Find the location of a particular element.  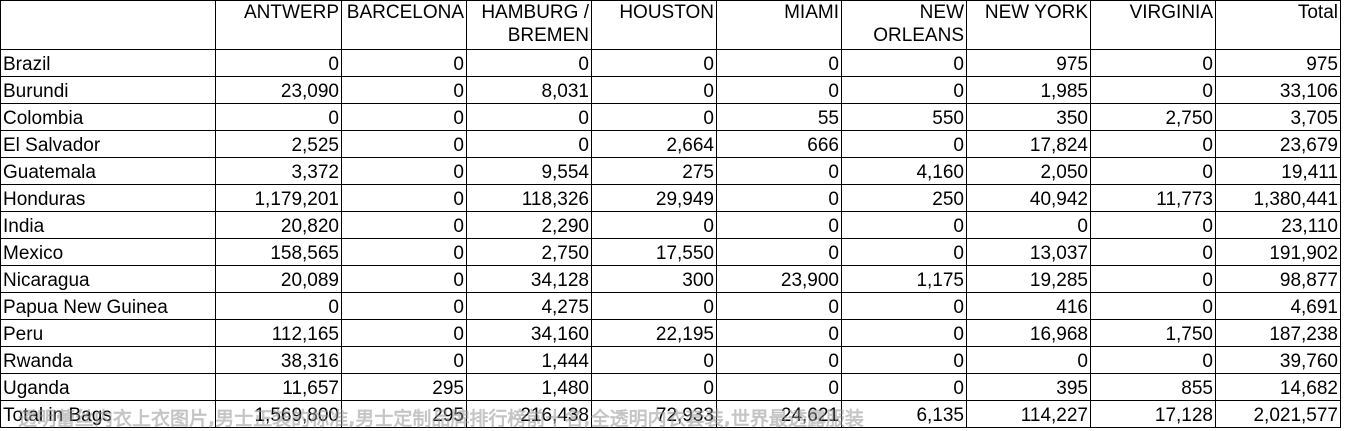

value-cell: 416 is located at coordinates (1028, 306).